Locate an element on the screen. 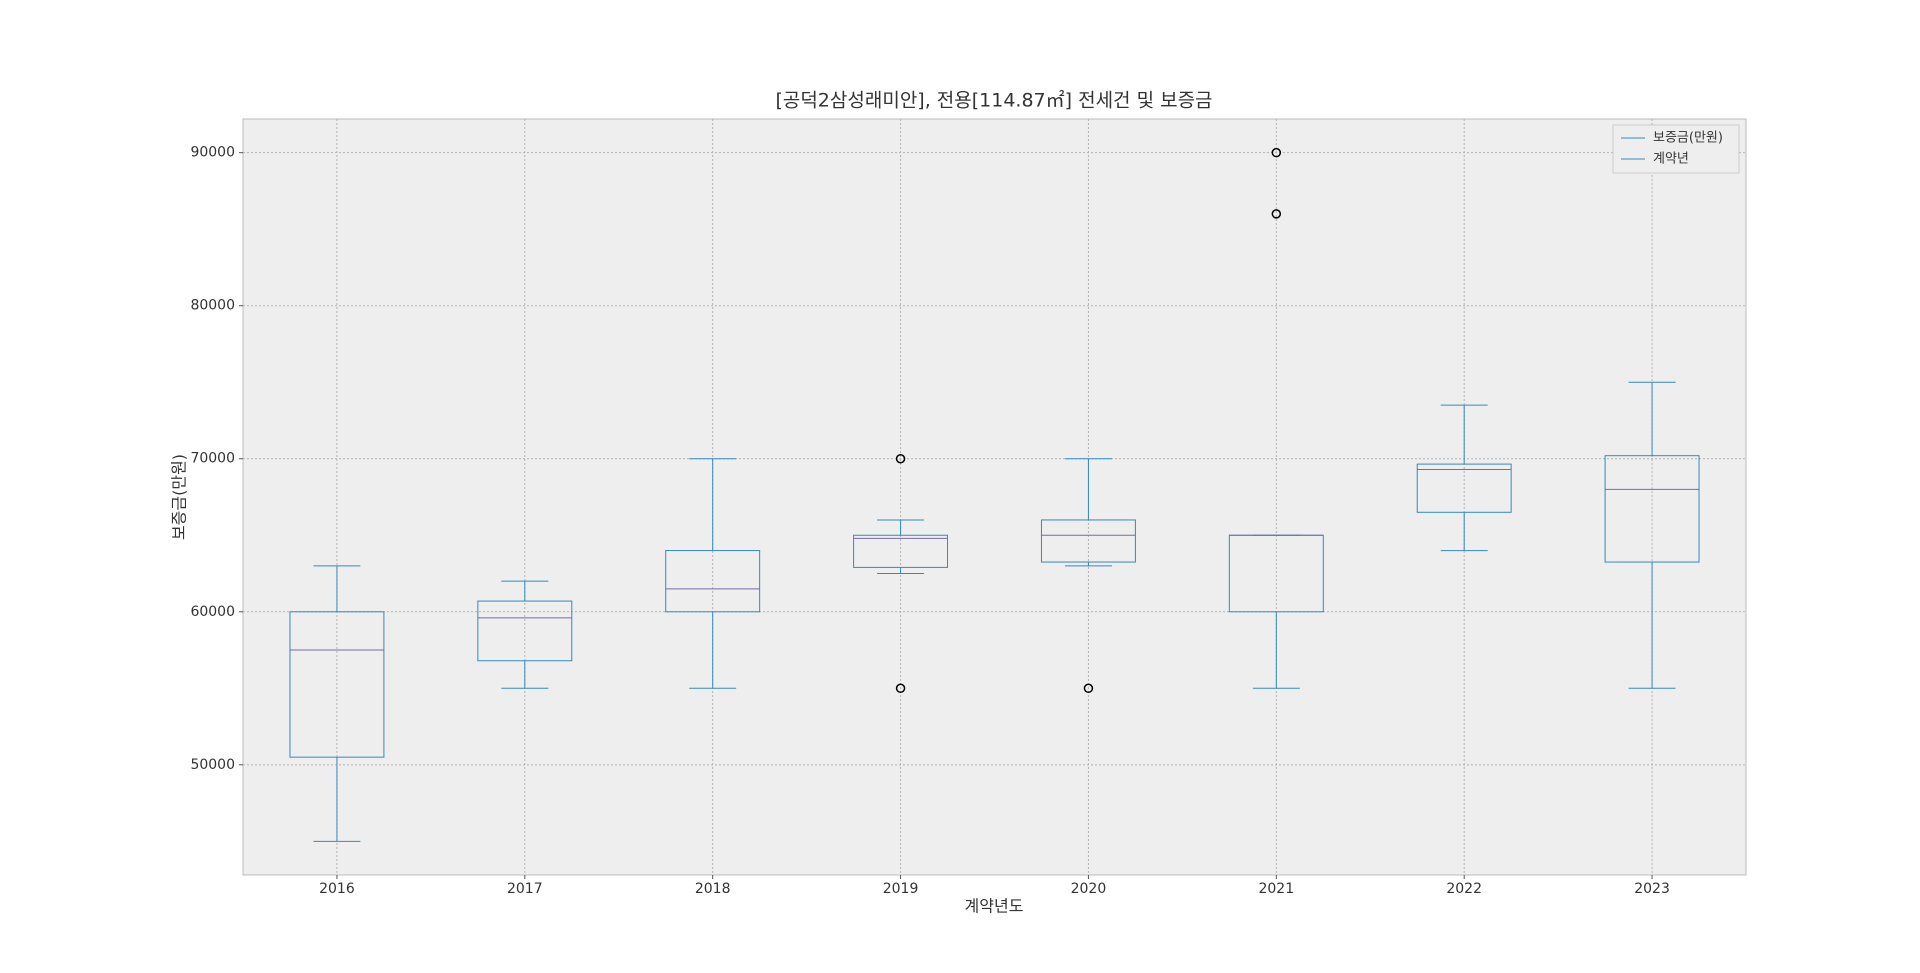 This screenshot has height=973, width=1920. y-tick-label: 70000 is located at coordinates (212, 459).